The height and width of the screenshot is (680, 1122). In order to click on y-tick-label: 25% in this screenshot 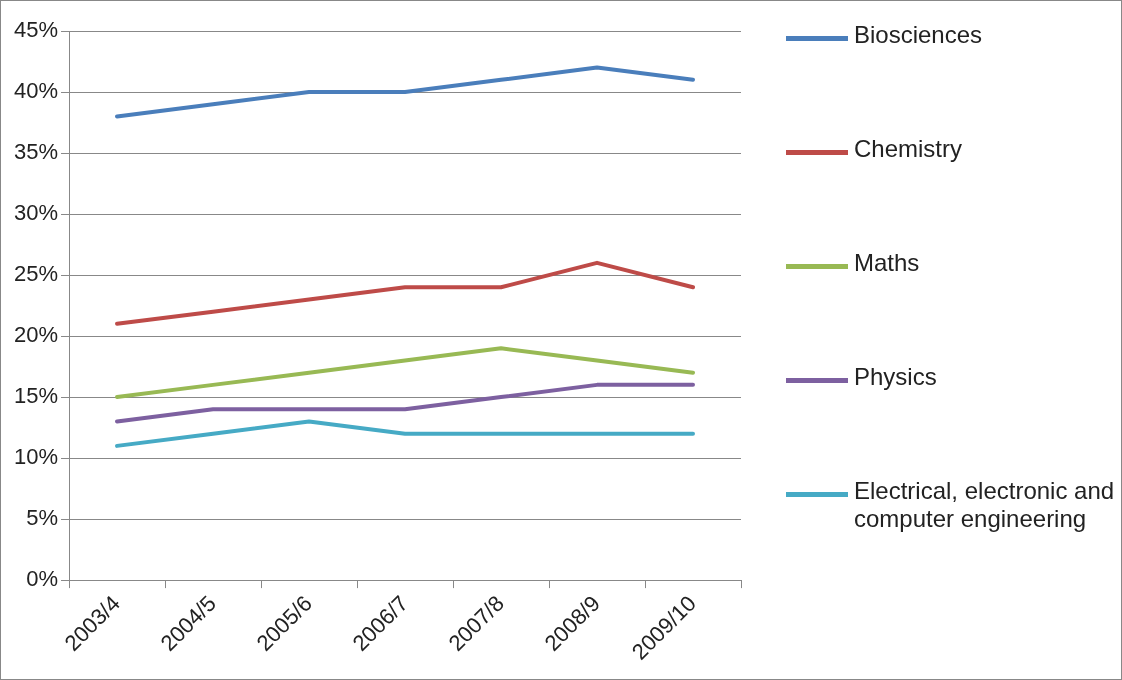, I will do `click(36, 274)`.